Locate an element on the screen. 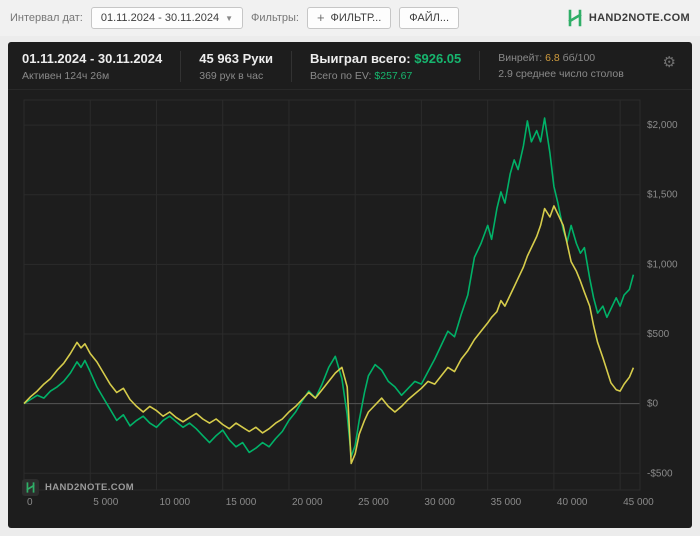  filters-label: Фильтры: is located at coordinates (275, 18).